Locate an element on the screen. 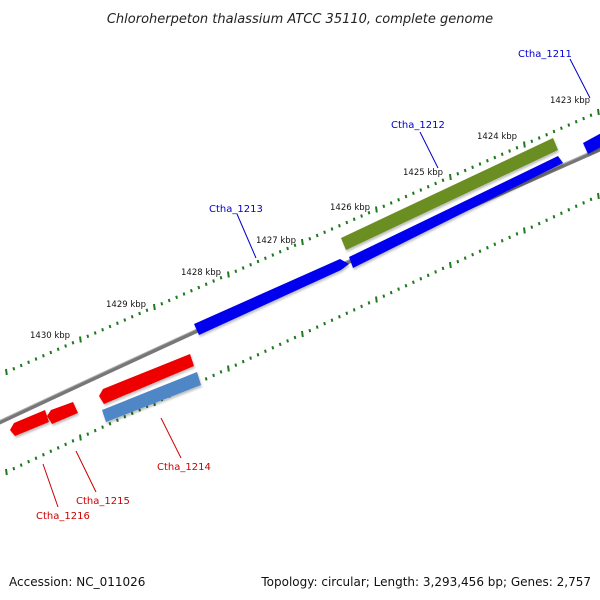  accession-text: Accession: NC_011026 is located at coordinates (77, 582).